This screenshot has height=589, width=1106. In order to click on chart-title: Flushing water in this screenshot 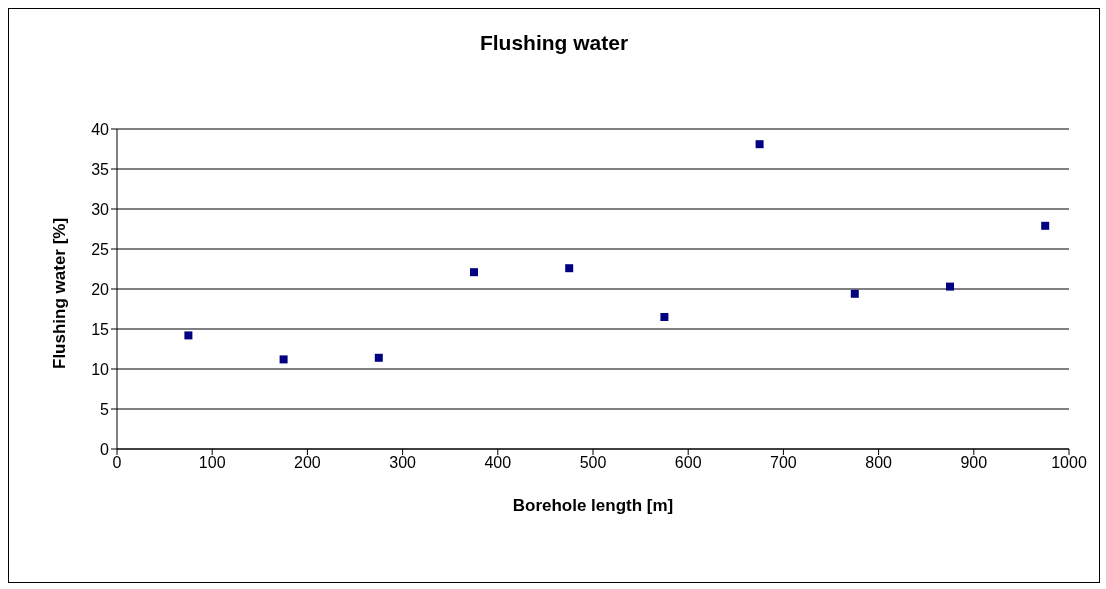, I will do `click(554, 43)`.